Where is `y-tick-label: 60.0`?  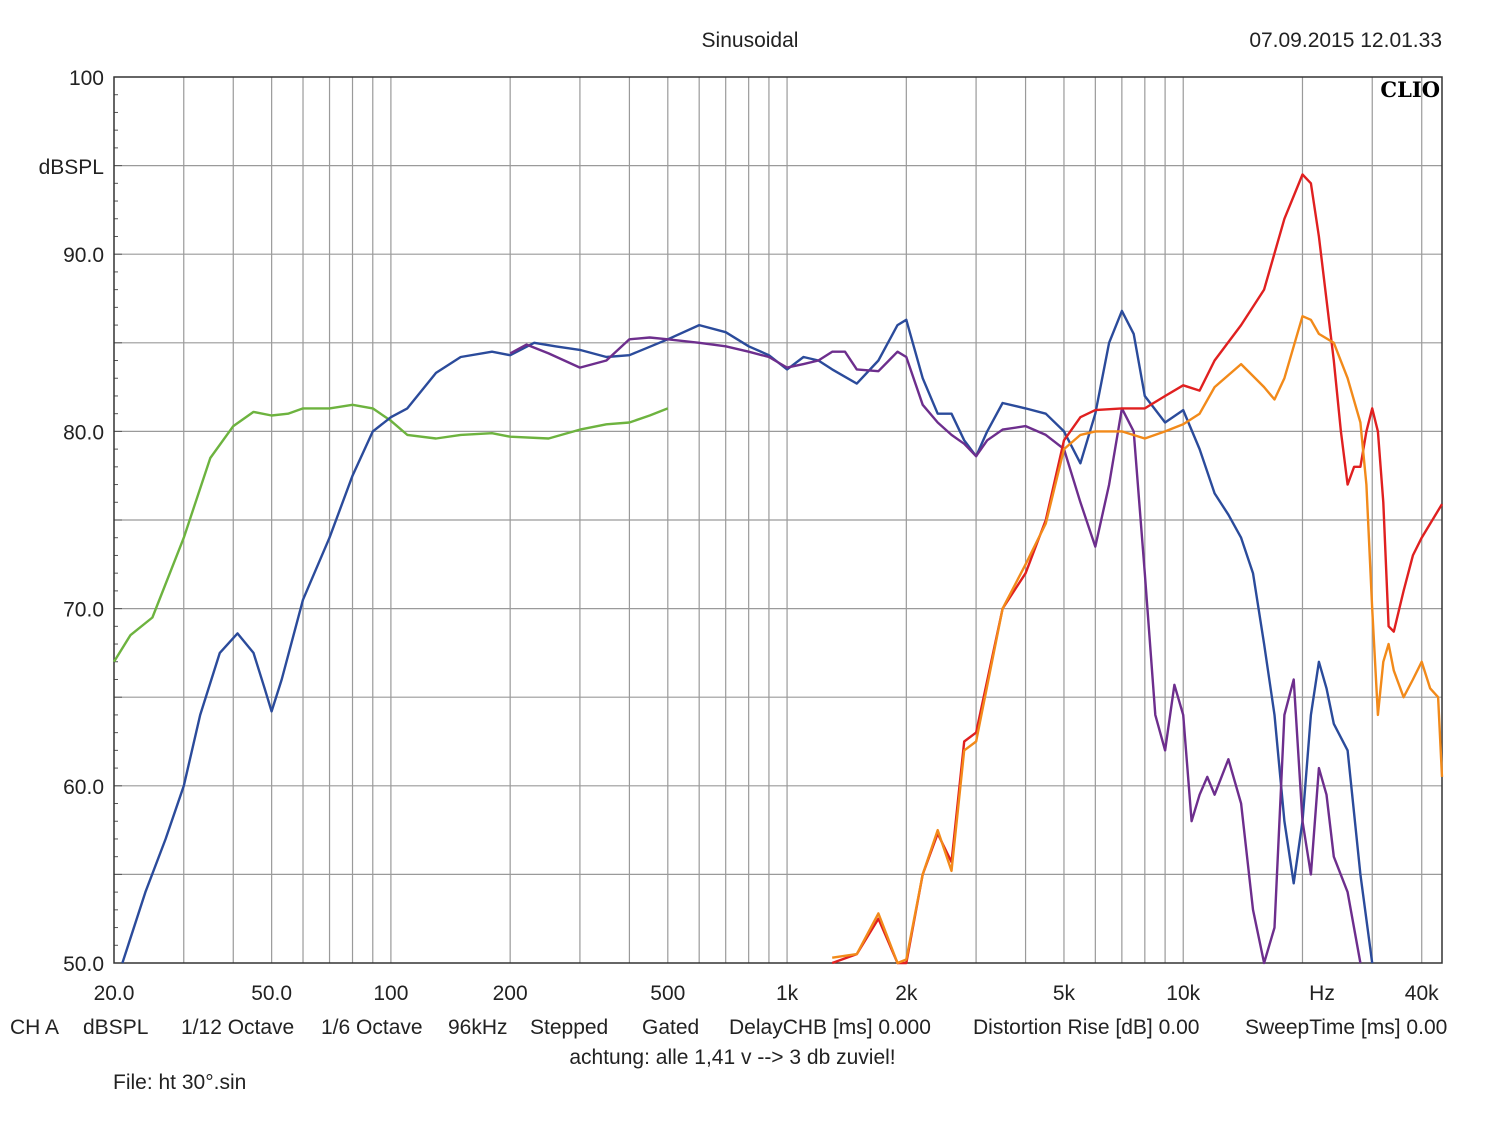
y-tick-label: 60.0 is located at coordinates (83, 787).